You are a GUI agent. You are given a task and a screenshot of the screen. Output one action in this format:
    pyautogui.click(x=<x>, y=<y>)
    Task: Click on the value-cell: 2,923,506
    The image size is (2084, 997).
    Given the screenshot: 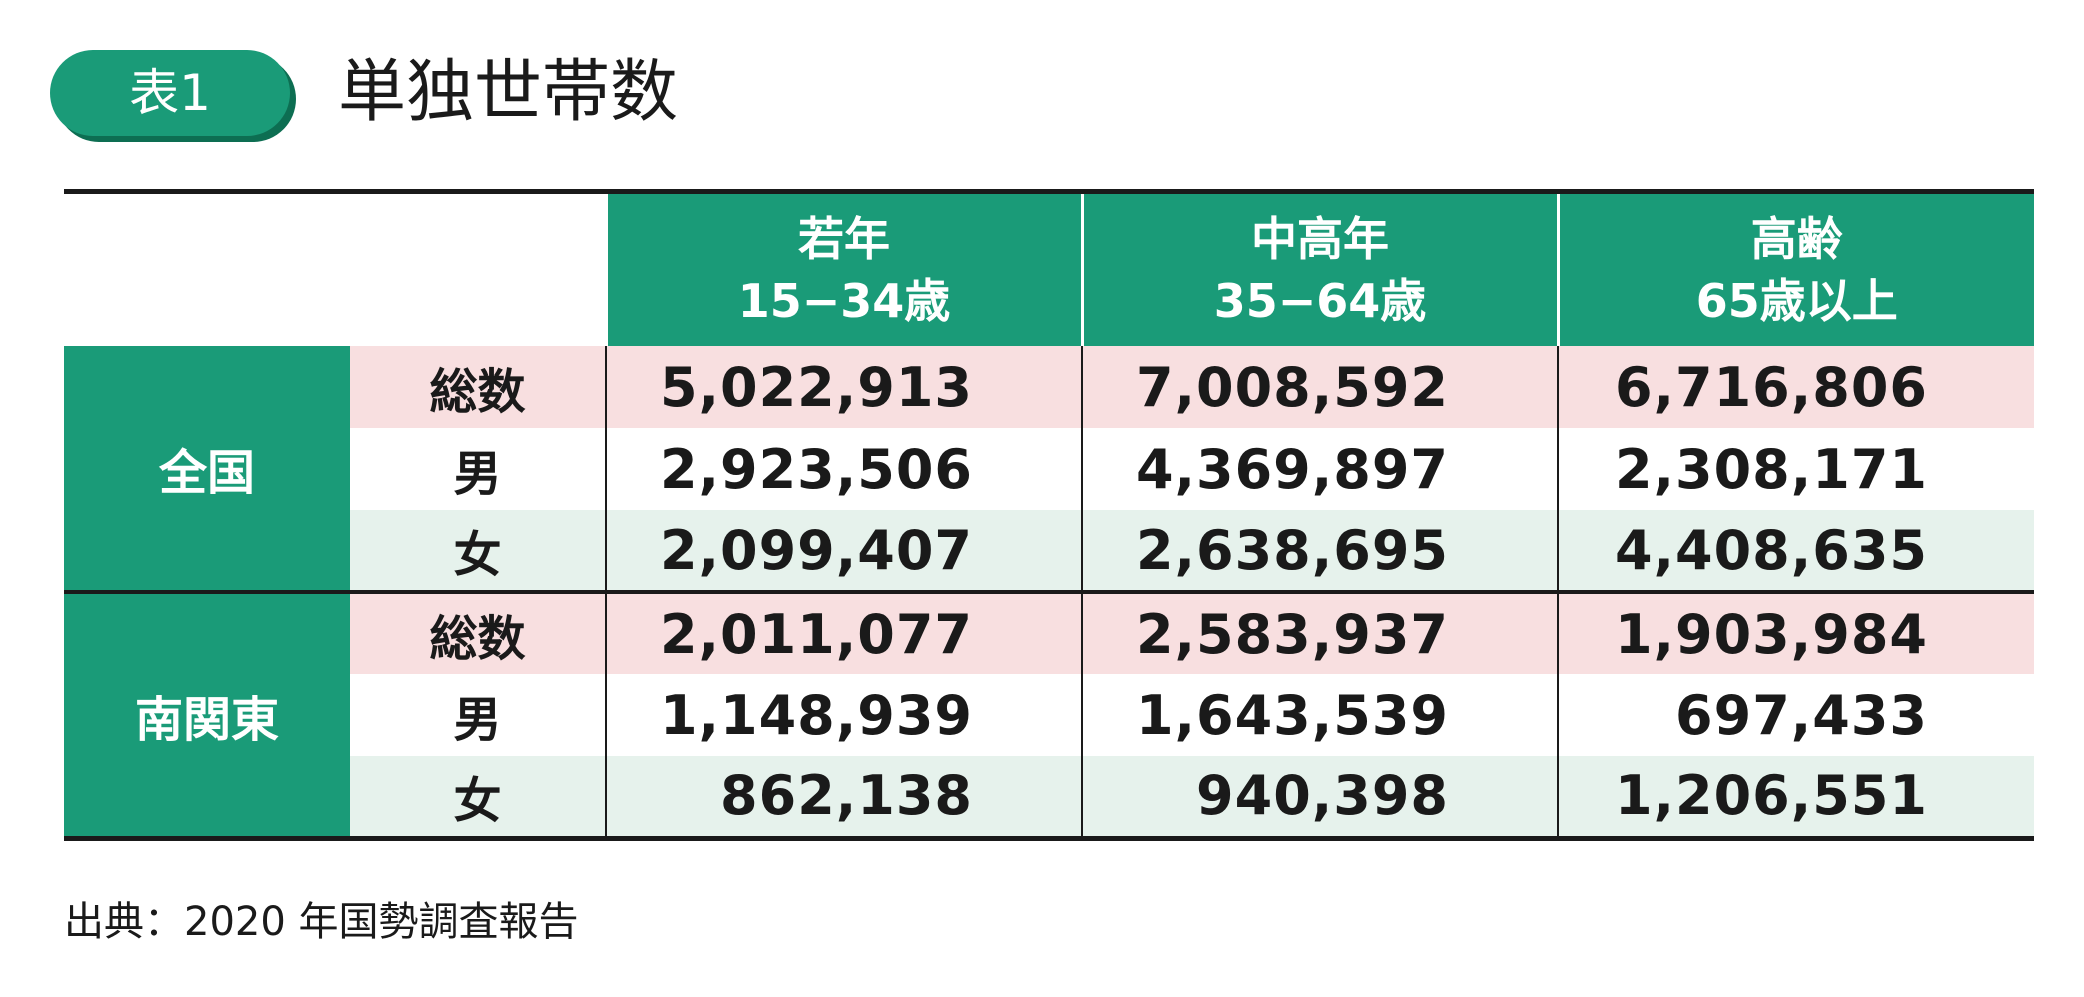 What is the action you would take?
    pyautogui.click(x=844, y=469)
    